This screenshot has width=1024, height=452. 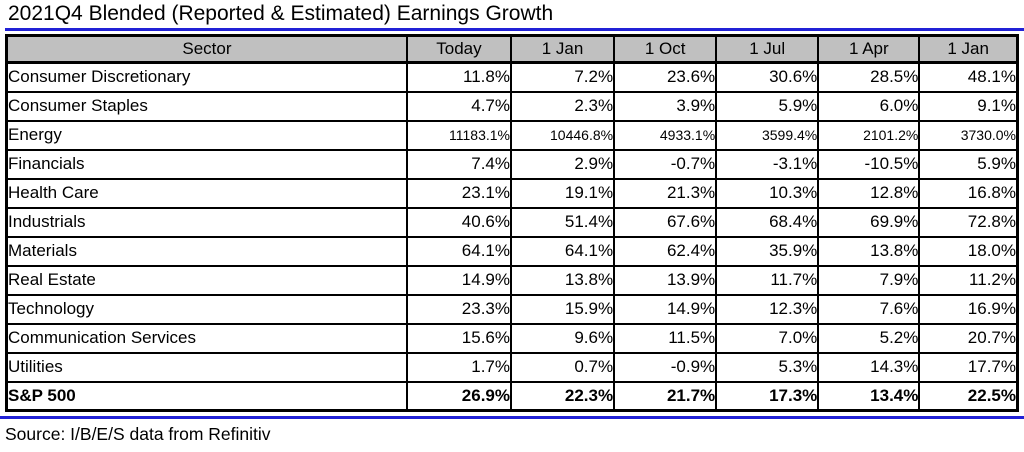 I want to click on value-cell: 48.1%, so click(x=968, y=77).